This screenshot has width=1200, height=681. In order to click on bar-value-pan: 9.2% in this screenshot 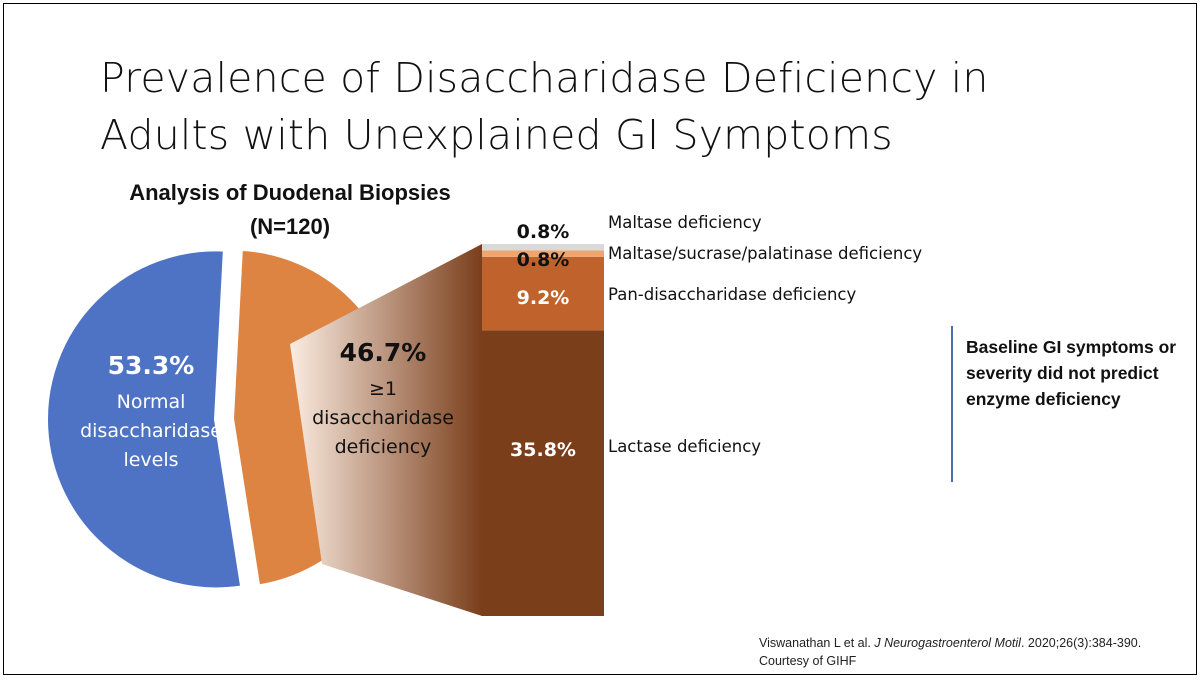, I will do `click(543, 298)`.